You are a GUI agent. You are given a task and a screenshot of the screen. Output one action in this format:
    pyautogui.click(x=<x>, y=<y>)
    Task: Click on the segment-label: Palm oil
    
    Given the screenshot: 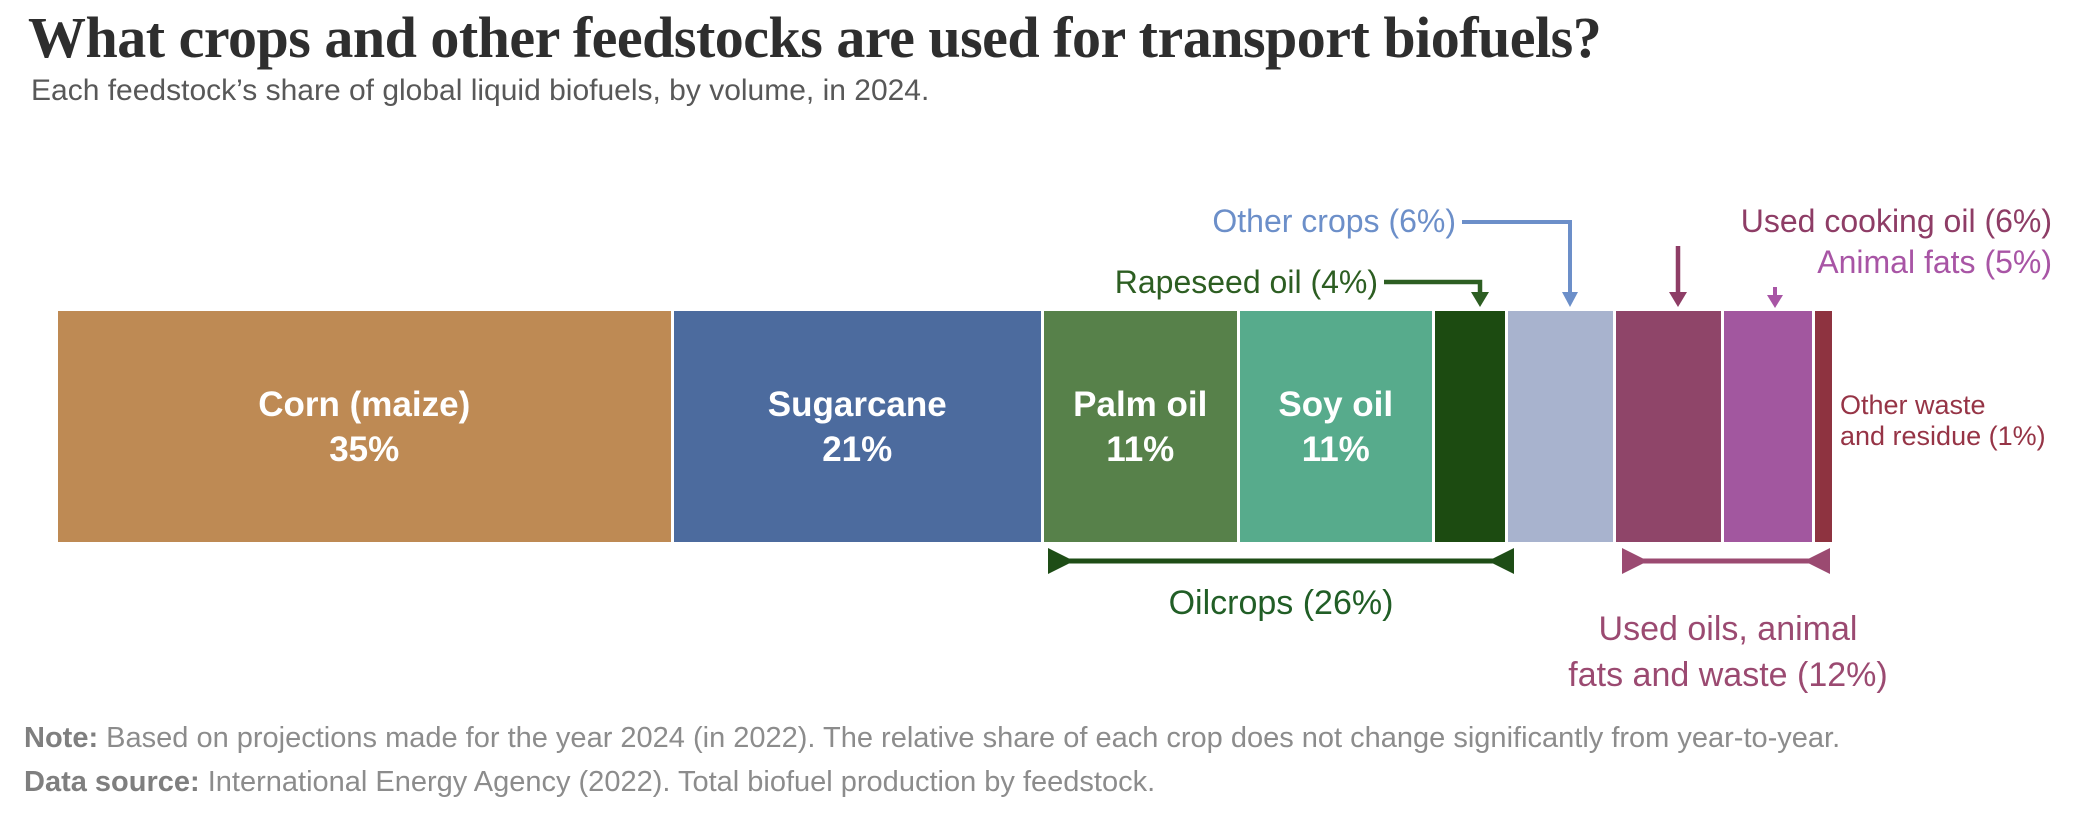 What is the action you would take?
    pyautogui.click(x=1140, y=404)
    